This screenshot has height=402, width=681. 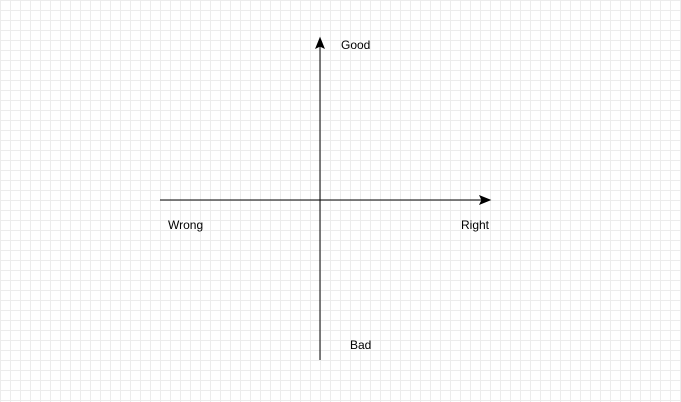 What do you see at coordinates (186, 225) in the screenshot?
I see `axis-label-wrong: Wrong` at bounding box center [186, 225].